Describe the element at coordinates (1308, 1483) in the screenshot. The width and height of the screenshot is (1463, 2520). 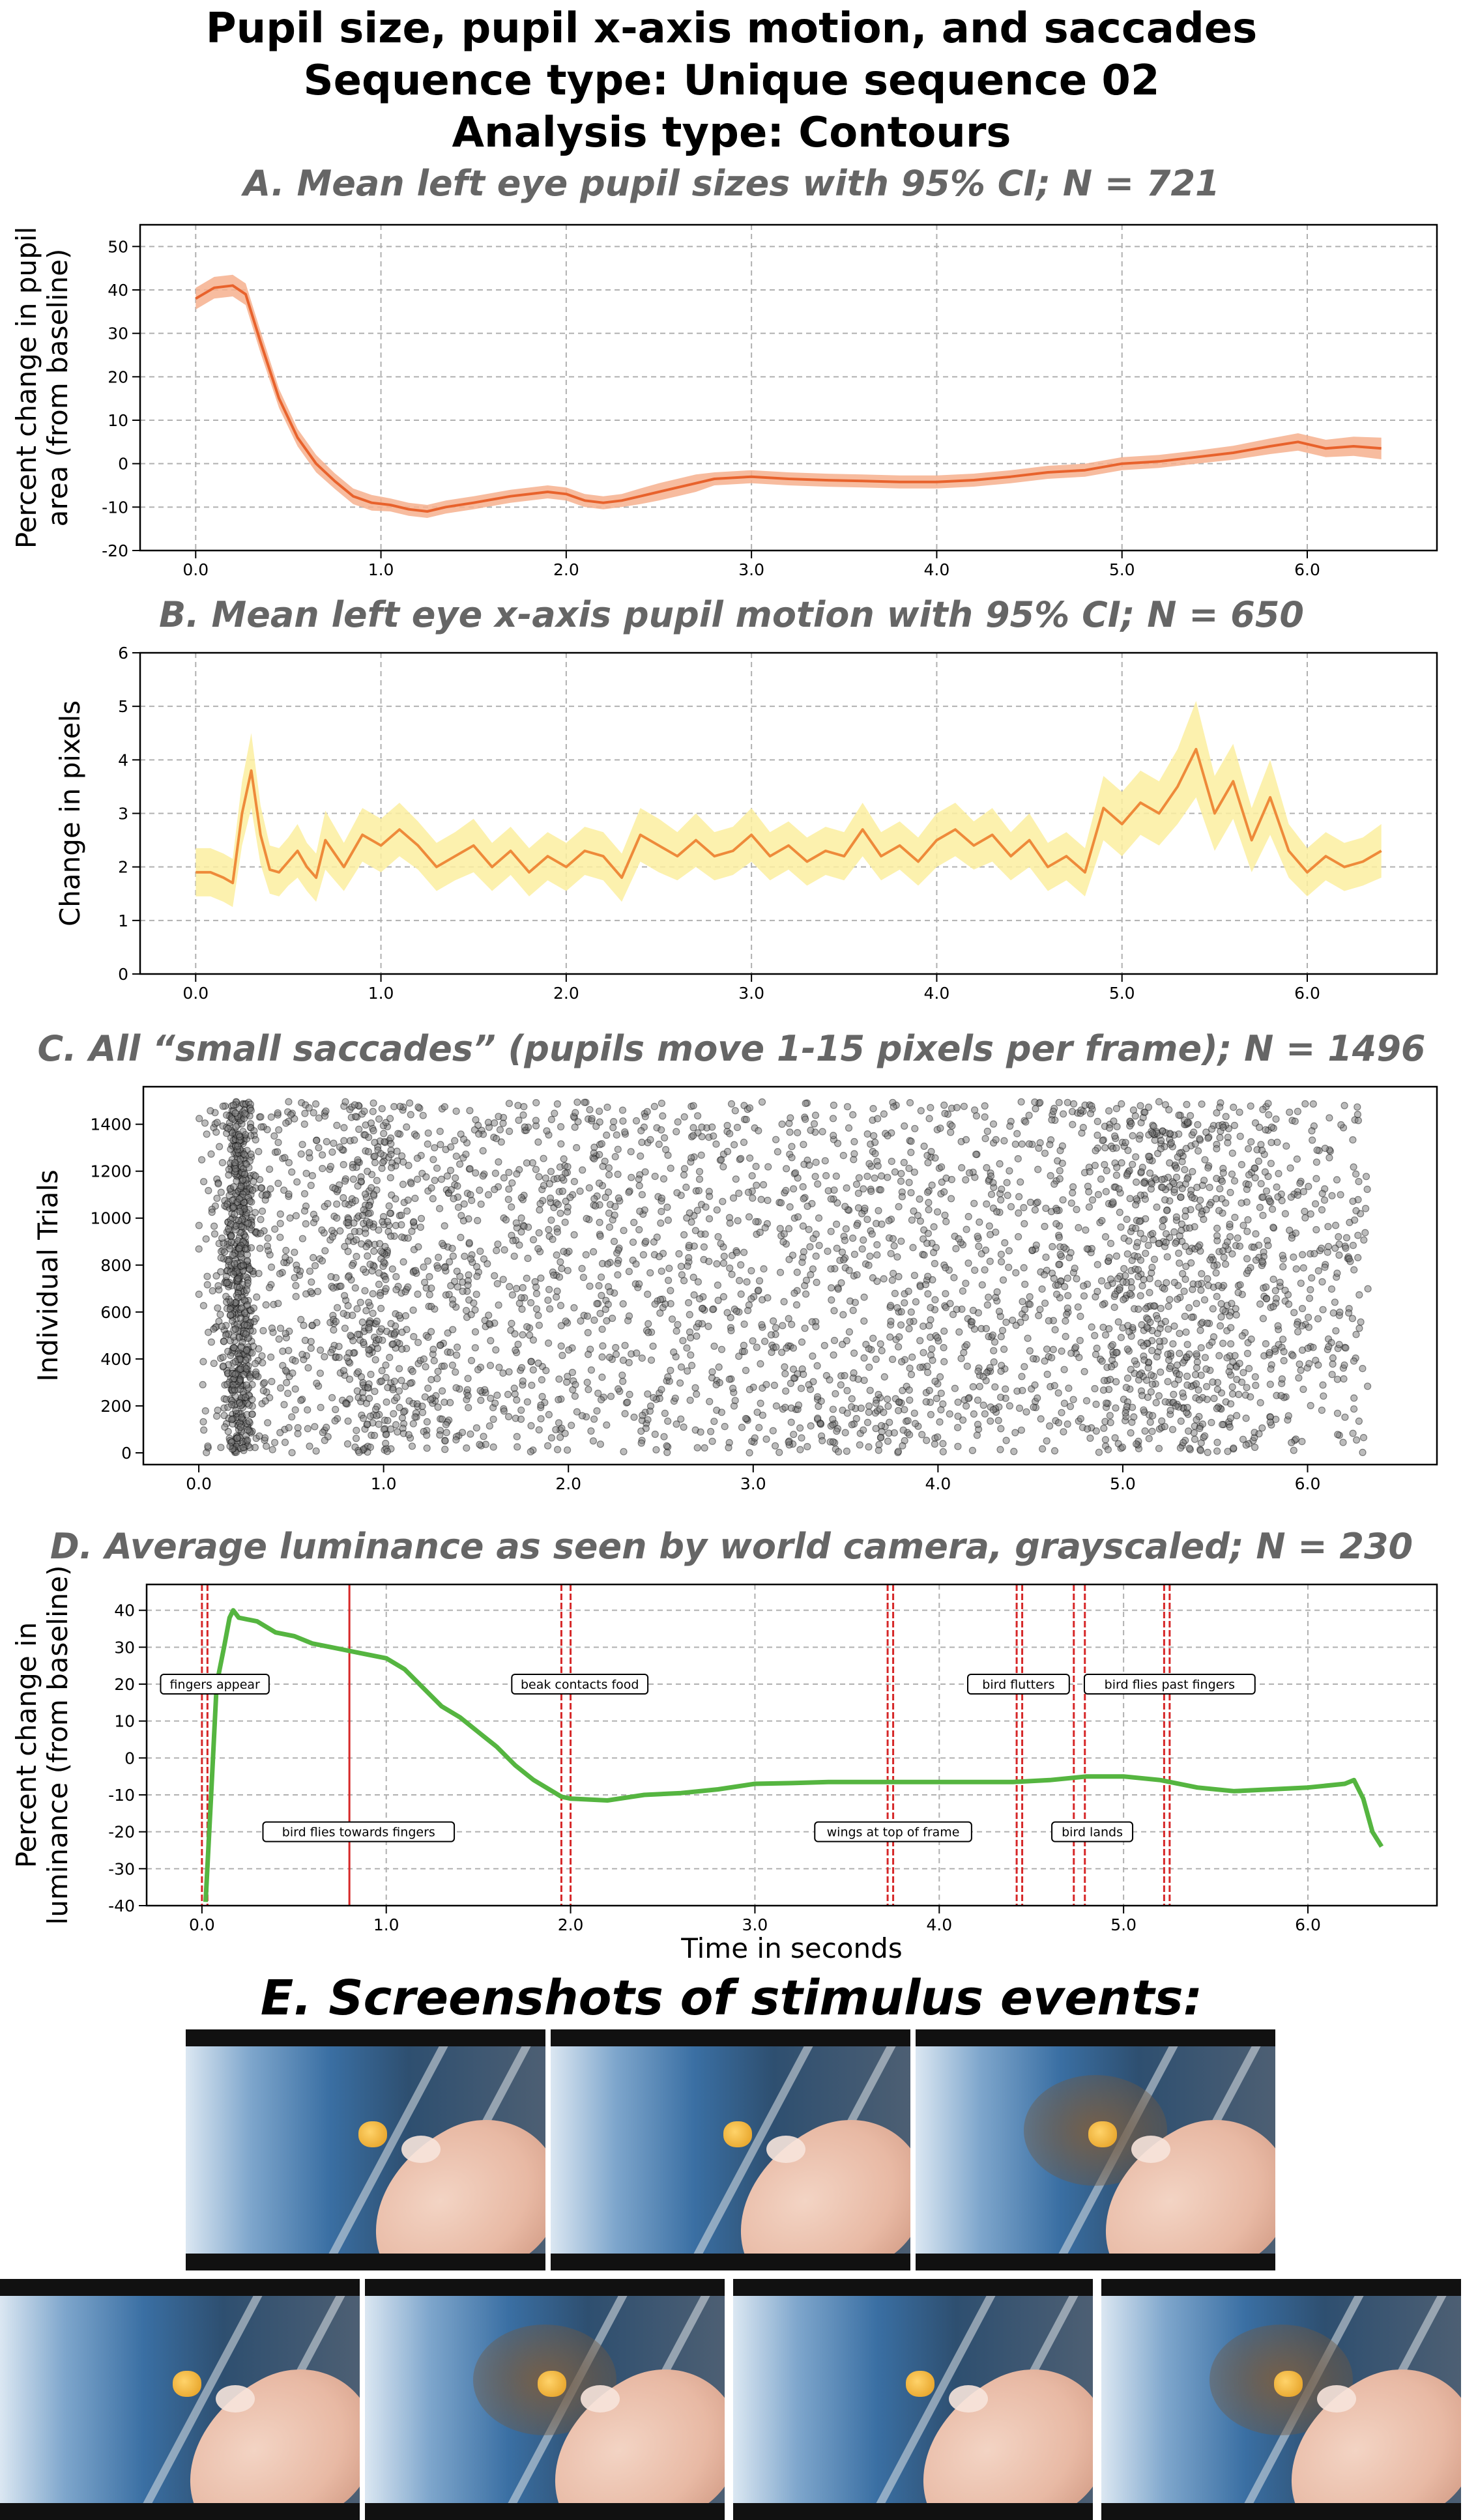
I see `tick-label-x: 6.0` at that location.